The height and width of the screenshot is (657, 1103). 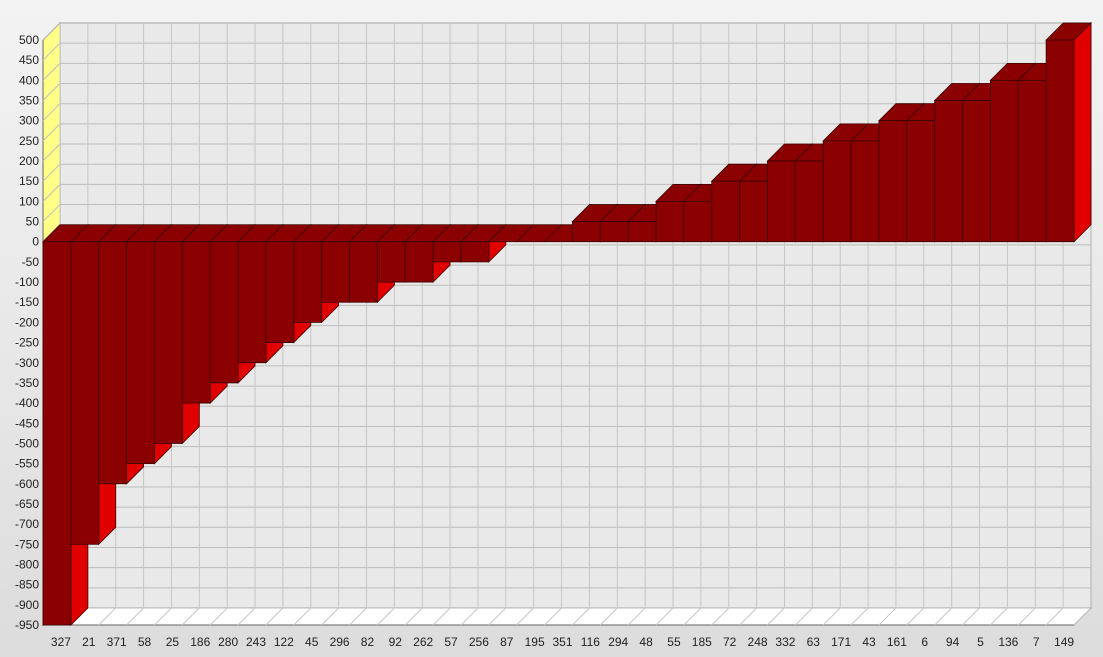 What do you see at coordinates (27, 282) in the screenshot?
I see `y-tick-label: -100` at bounding box center [27, 282].